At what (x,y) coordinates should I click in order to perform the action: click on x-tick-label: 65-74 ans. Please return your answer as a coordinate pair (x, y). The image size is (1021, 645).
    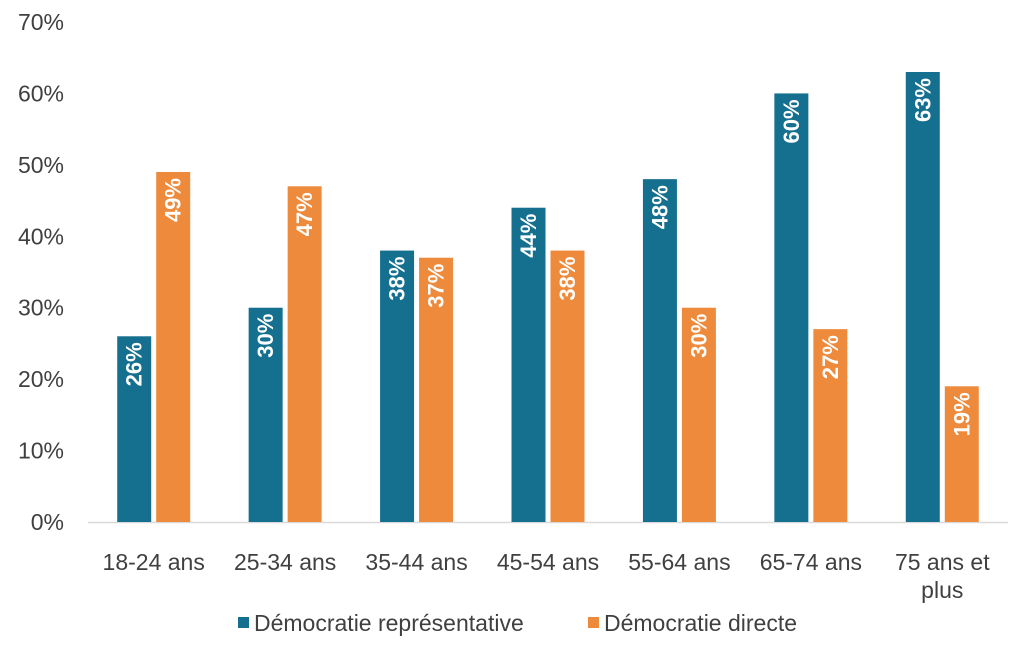
    Looking at the image, I should click on (811, 562).